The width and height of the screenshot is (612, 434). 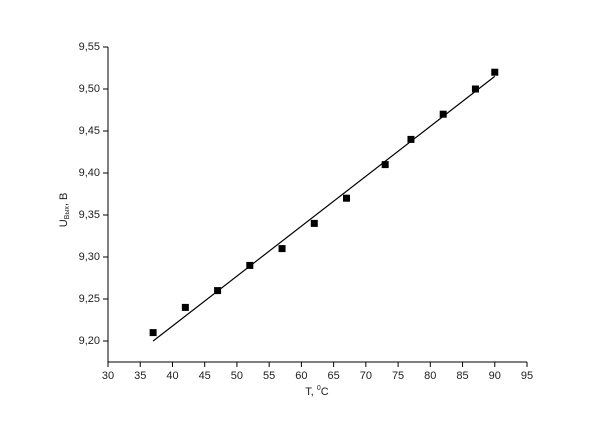 What do you see at coordinates (108, 376) in the screenshot?
I see `x-tick-label: 30` at bounding box center [108, 376].